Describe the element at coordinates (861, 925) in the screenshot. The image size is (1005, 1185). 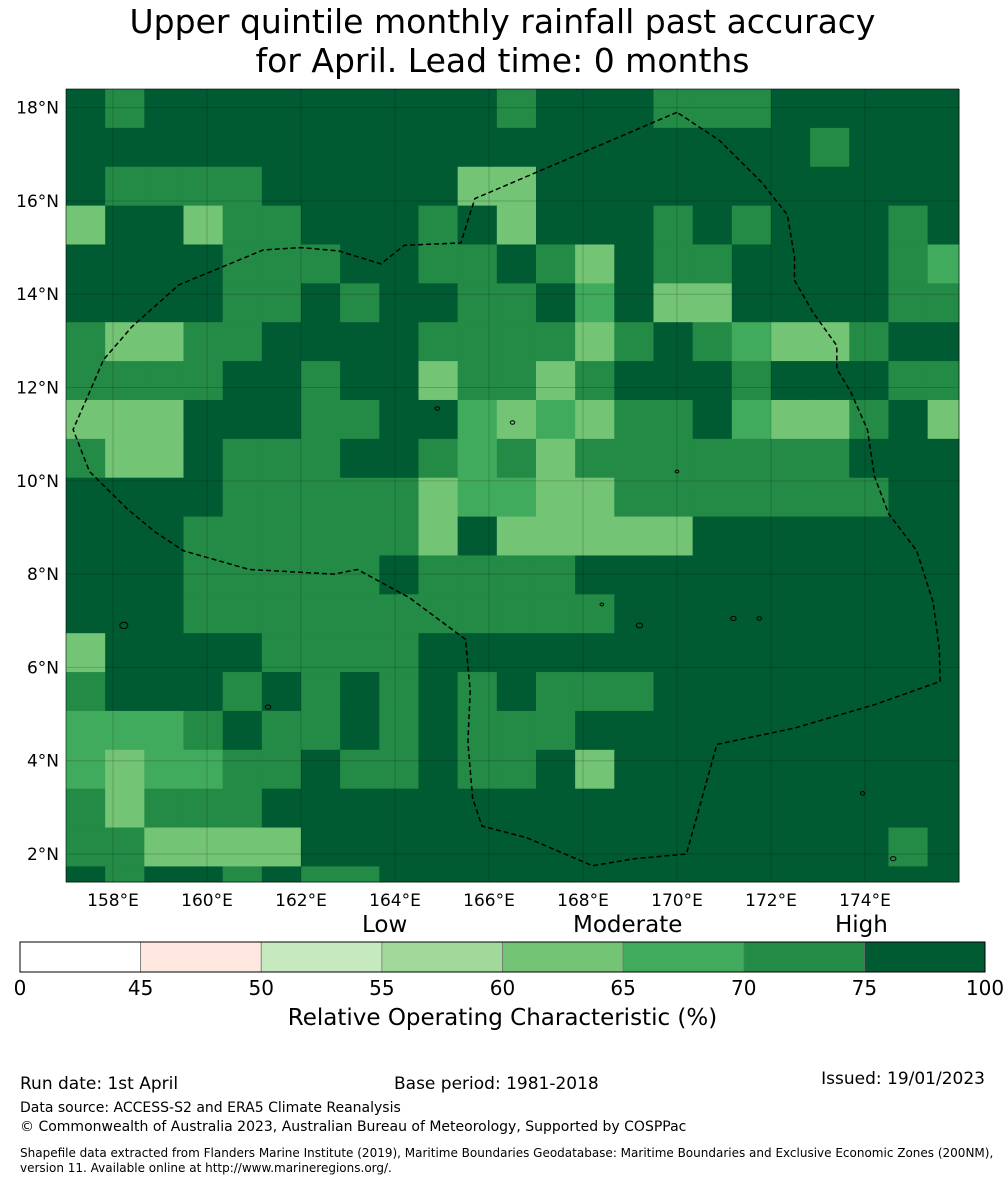
I see `category-high: High` at that location.